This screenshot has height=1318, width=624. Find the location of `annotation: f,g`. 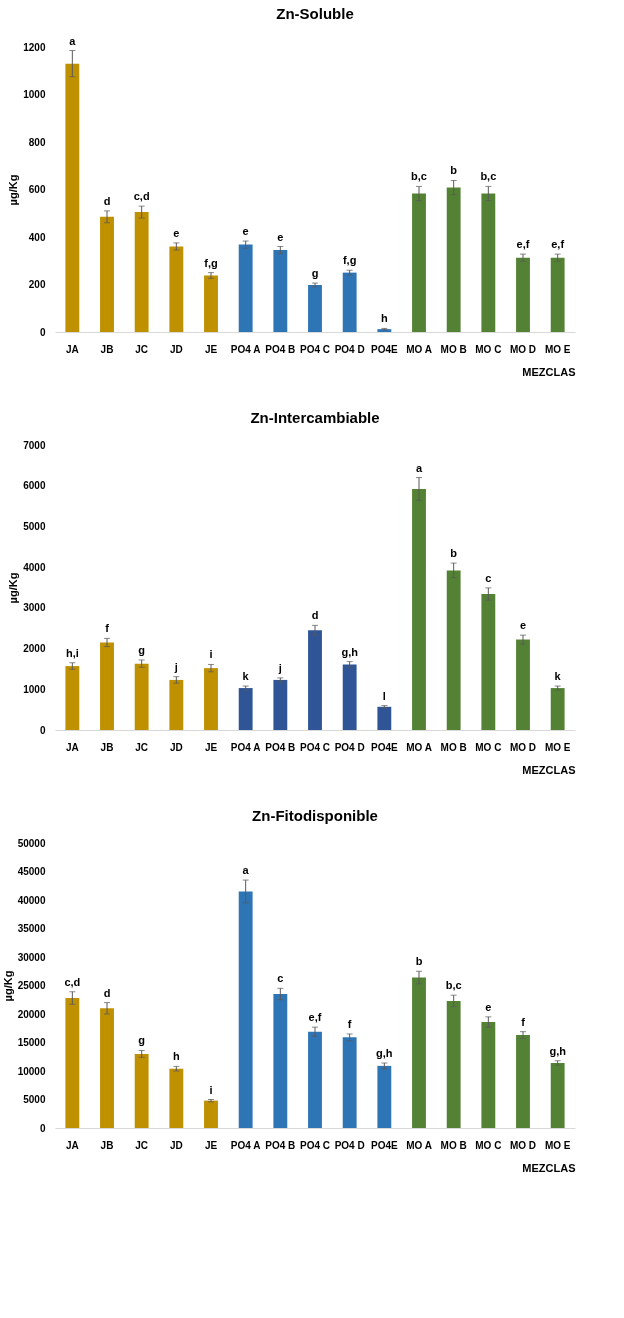

annotation: f,g is located at coordinates (211, 262).